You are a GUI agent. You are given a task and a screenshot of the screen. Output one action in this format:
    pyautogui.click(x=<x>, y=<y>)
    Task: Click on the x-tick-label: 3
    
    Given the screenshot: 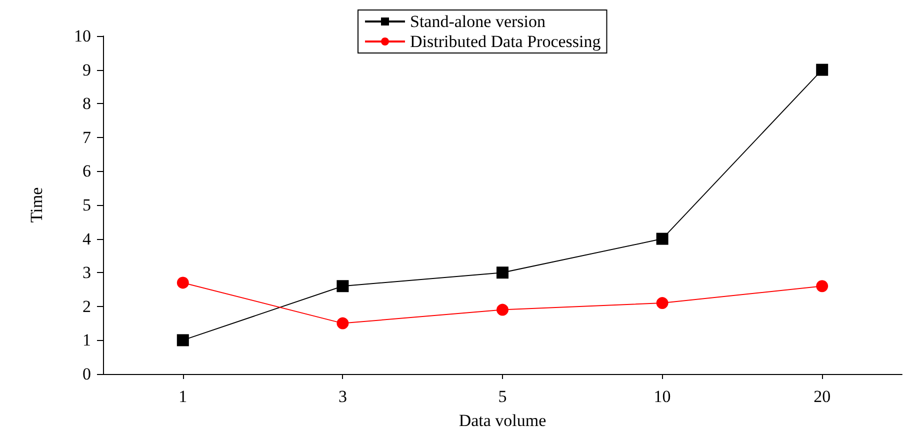 What is the action you would take?
    pyautogui.click(x=342, y=396)
    